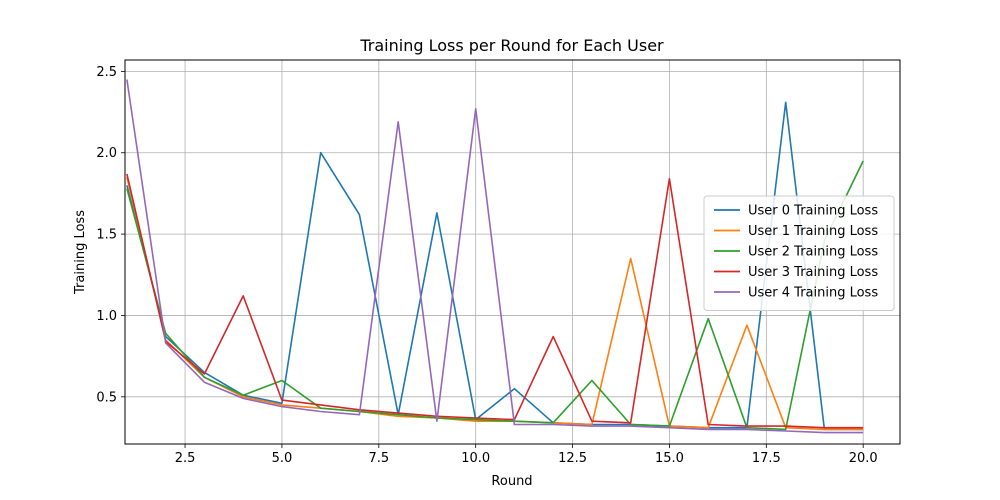  Describe the element at coordinates (106, 153) in the screenshot. I see `y-tick-label: 2.0` at that location.